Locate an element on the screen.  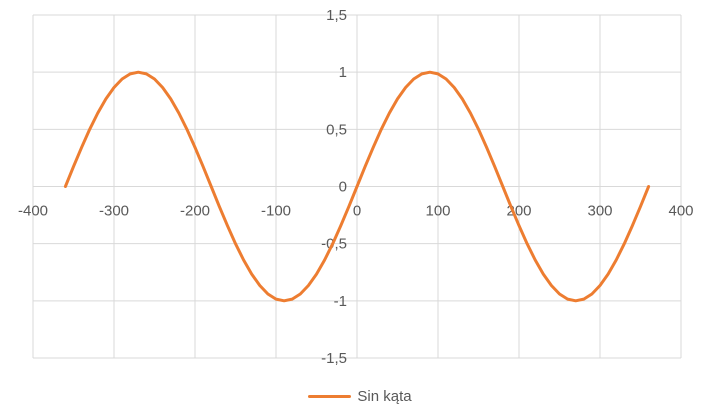
x-axis-tick-label: 100 is located at coordinates (437, 211).